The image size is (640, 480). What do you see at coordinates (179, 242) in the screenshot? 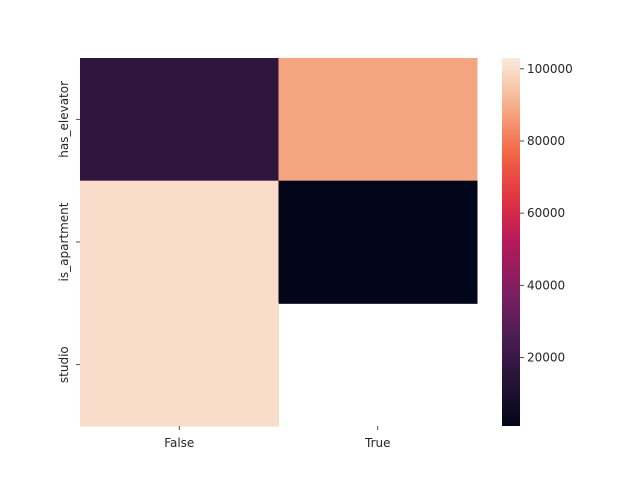
I see `heatmap-cell-is_apartment-False` at bounding box center [179, 242].